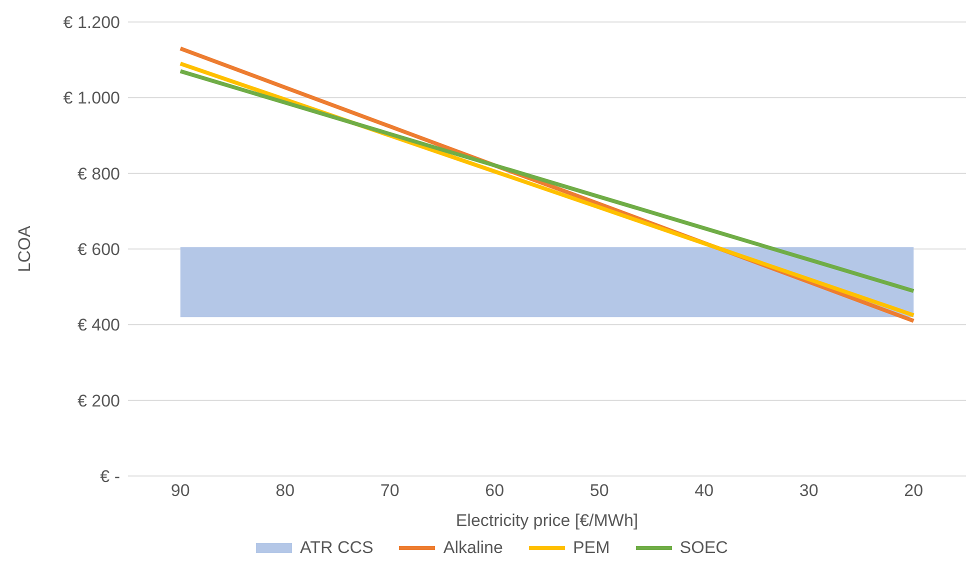  What do you see at coordinates (473, 548) in the screenshot?
I see `legend-label: Alkaline` at bounding box center [473, 548].